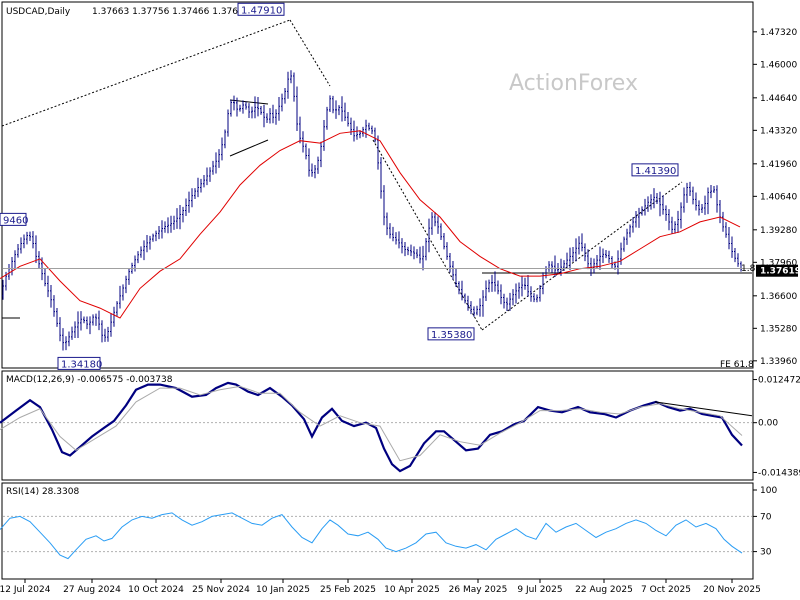 This screenshot has width=800, height=600. I want to click on annotation-label: 9460, so click(15, 220).